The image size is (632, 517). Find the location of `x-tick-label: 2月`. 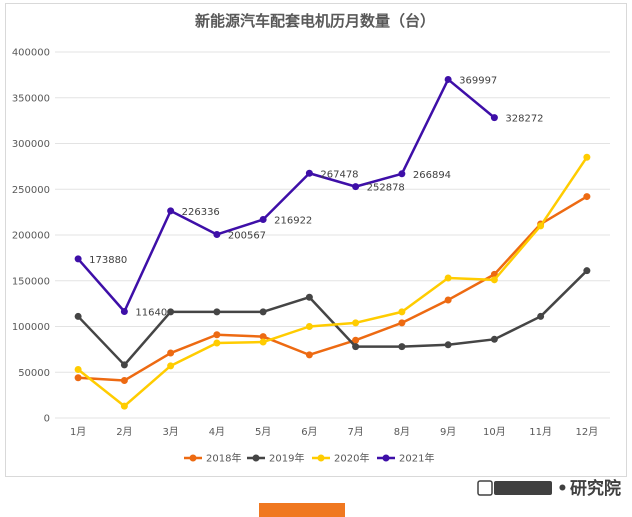

x-tick-label: 2月 is located at coordinates (124, 432).